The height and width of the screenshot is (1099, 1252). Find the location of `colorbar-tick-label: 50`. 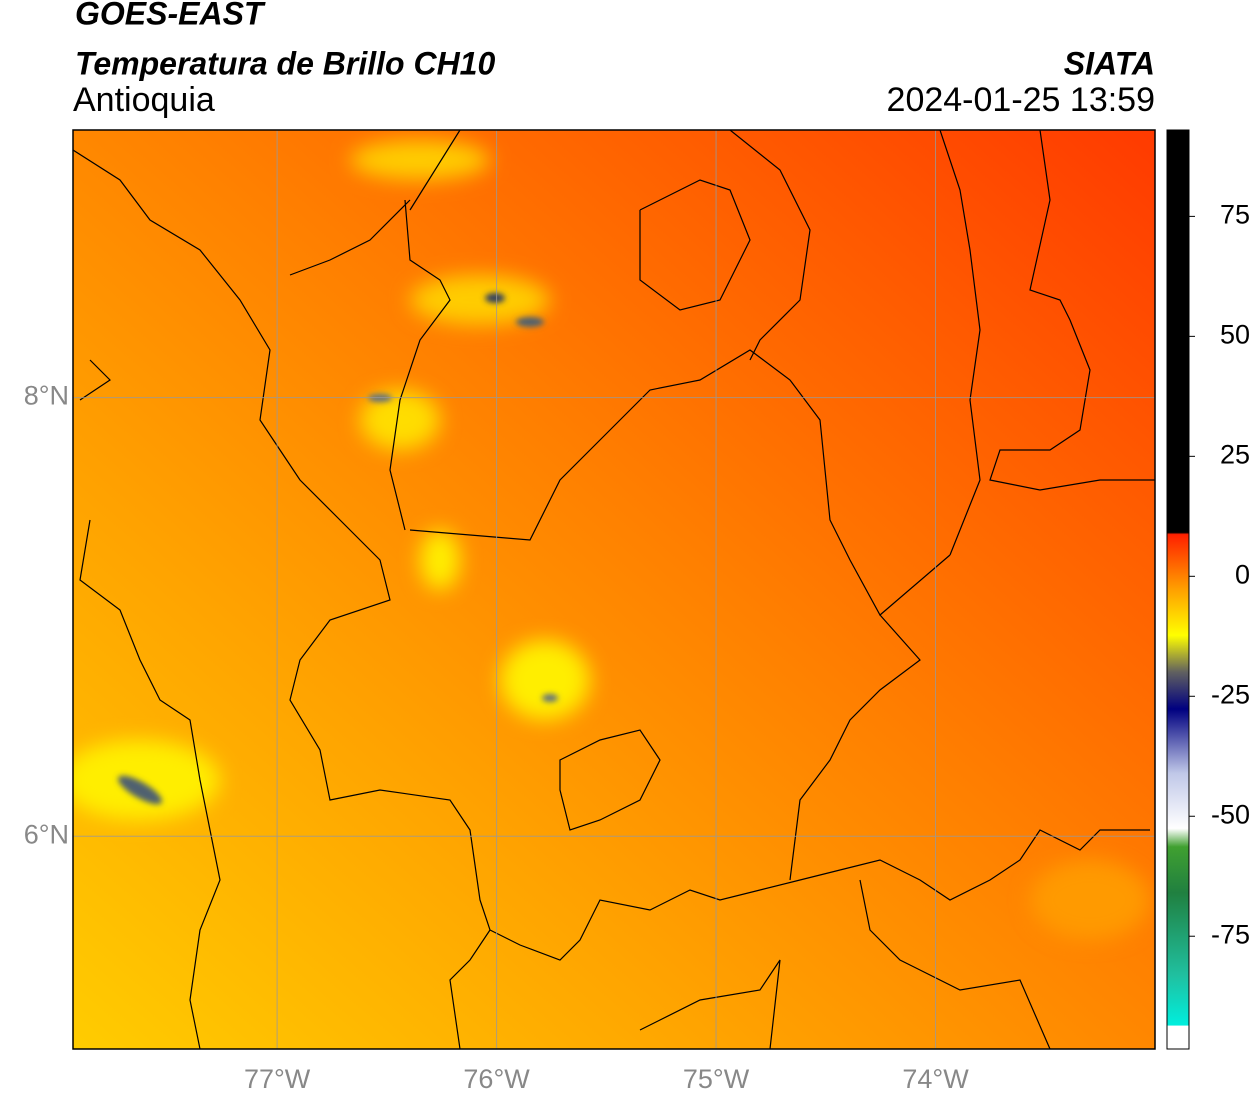

colorbar-tick-label: 50 is located at coordinates (1235, 334).